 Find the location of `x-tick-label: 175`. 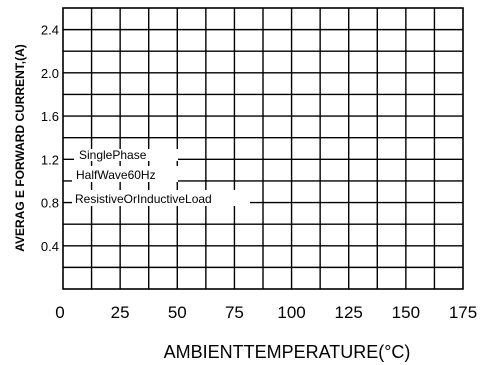

x-tick-label: 175 is located at coordinates (463, 312).